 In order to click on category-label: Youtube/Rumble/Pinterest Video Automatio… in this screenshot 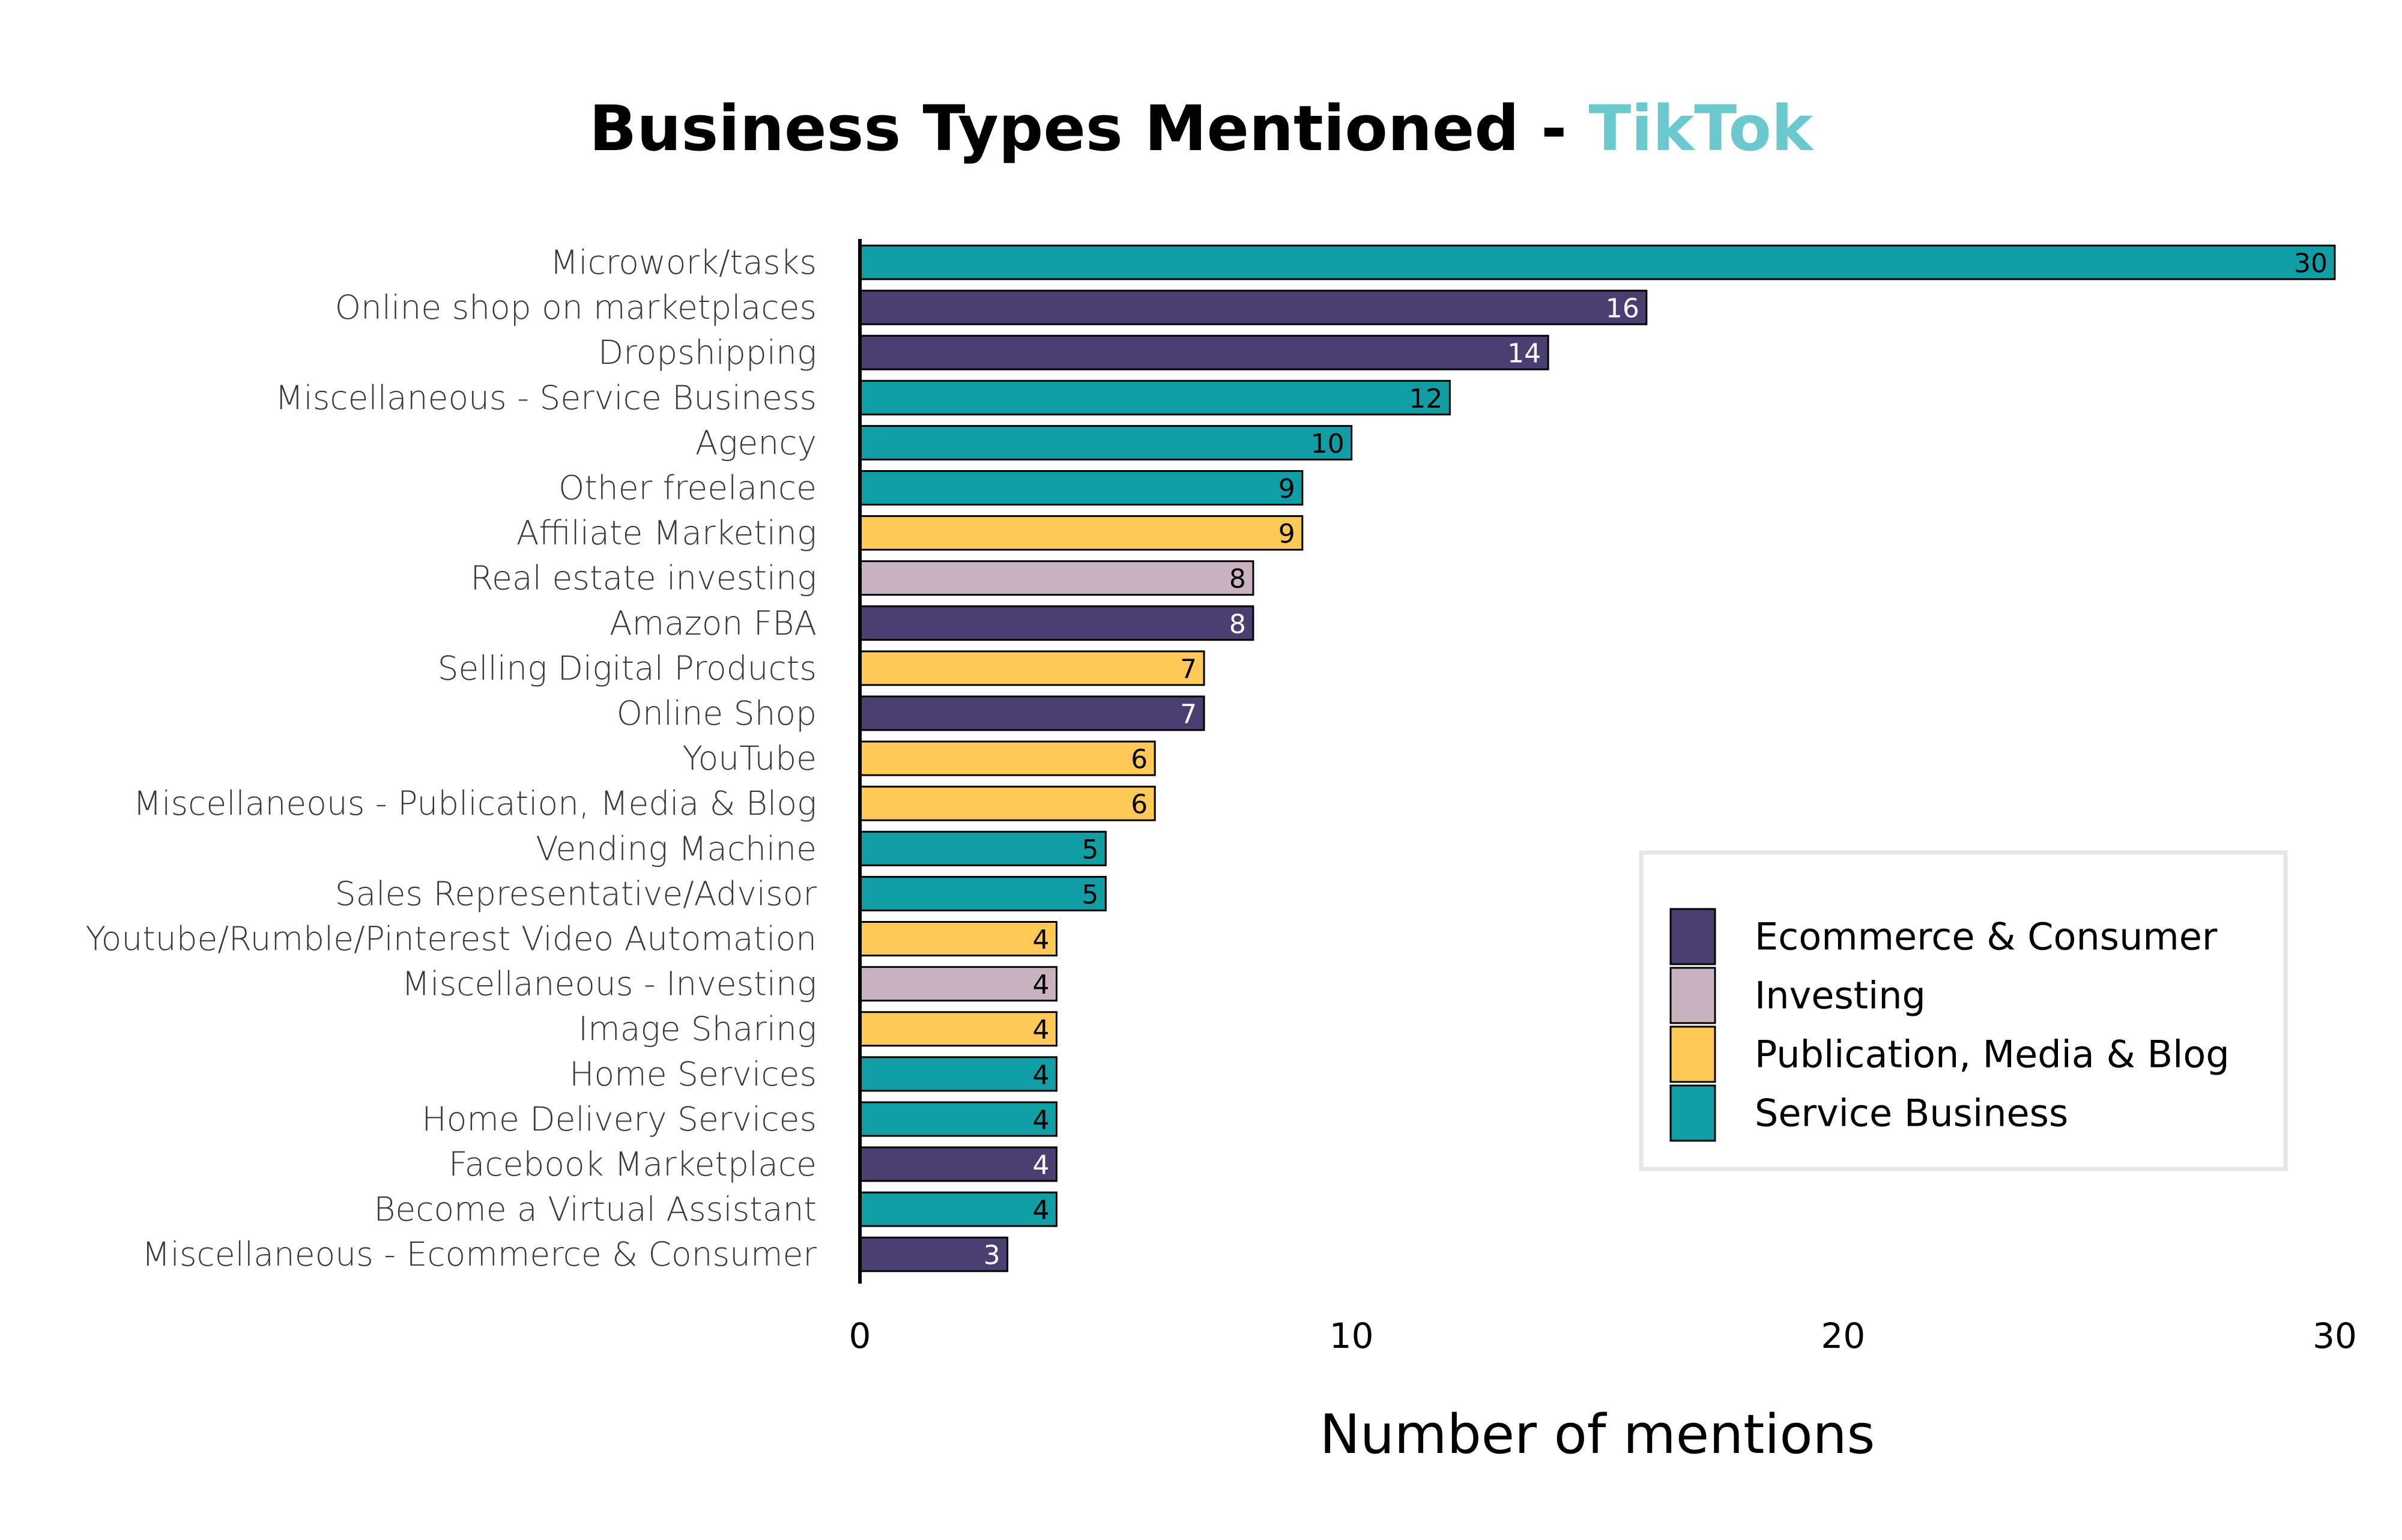, I will do `click(451, 939)`.